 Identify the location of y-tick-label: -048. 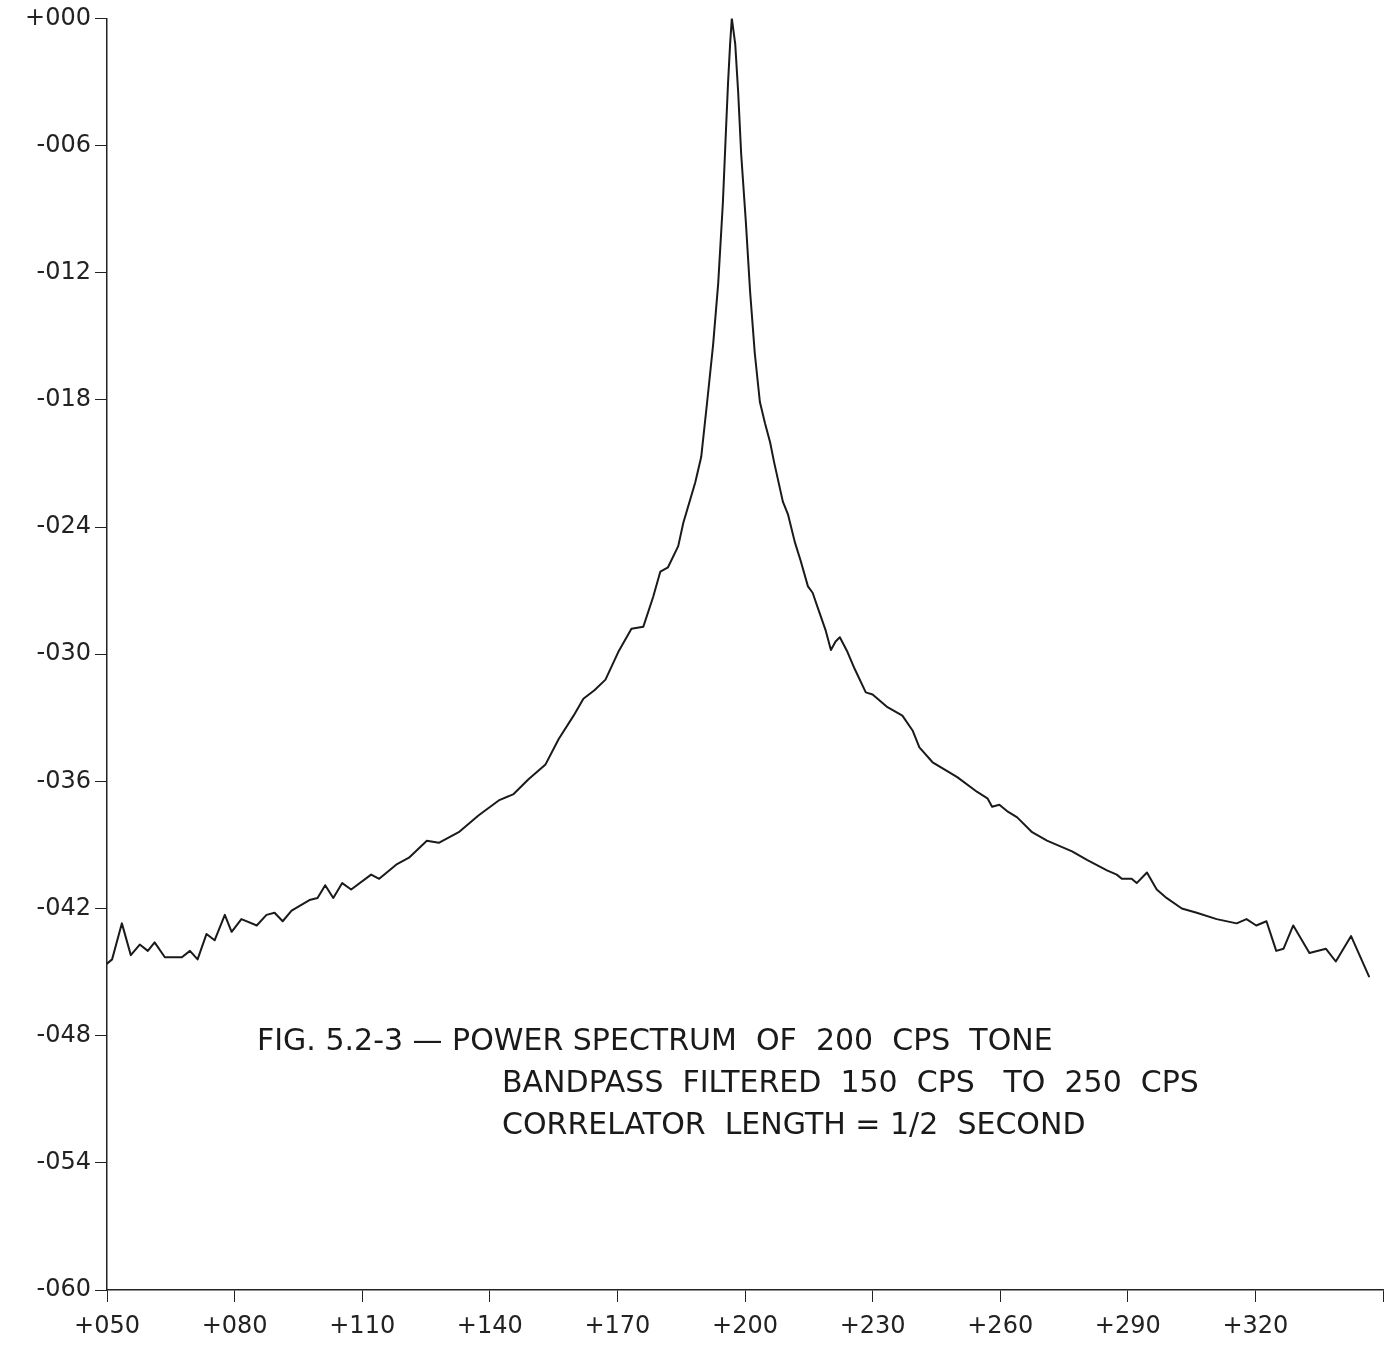
(63, 1033).